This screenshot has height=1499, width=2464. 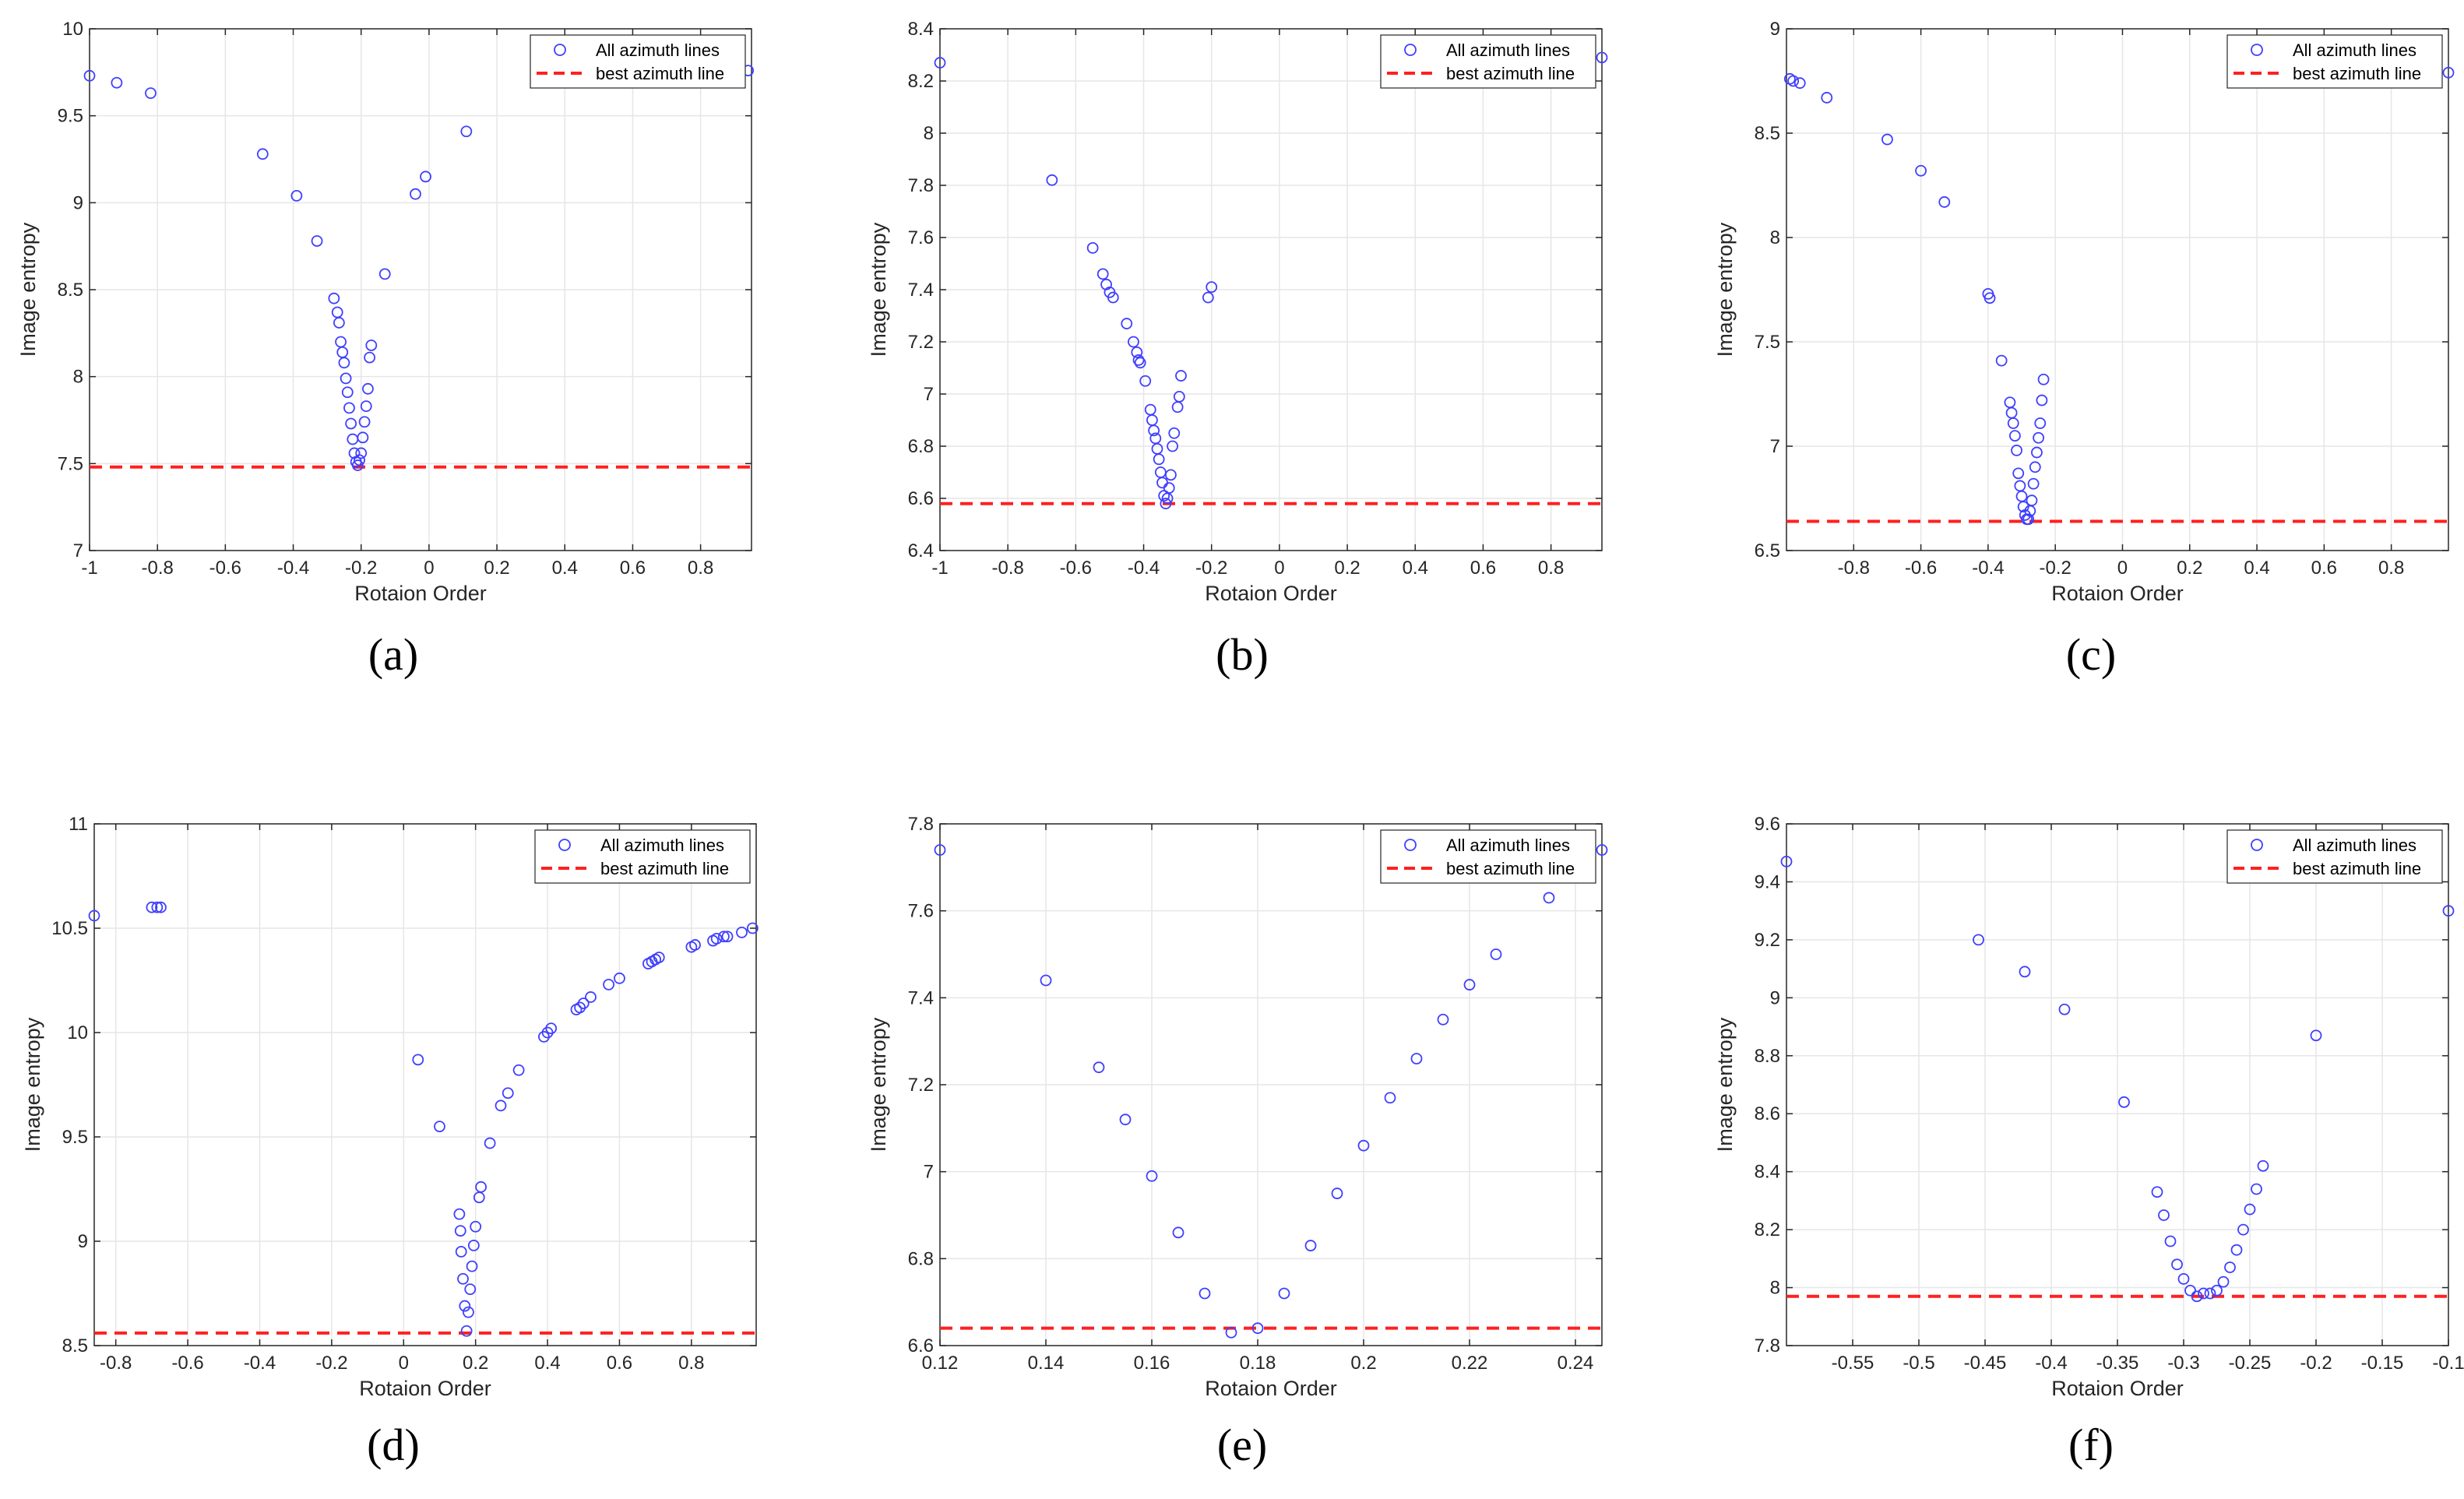 What do you see at coordinates (2334, 61) in the screenshot?
I see `legend-box` at bounding box center [2334, 61].